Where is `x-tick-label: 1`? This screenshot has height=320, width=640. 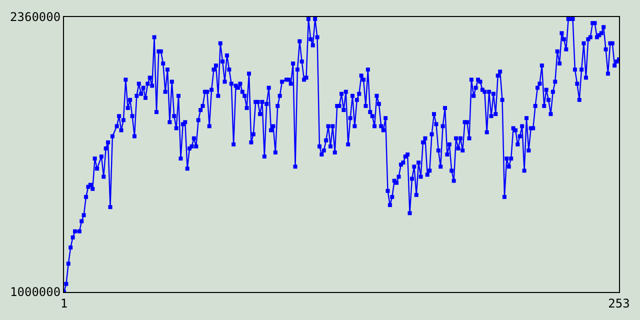
x-tick-label: 1 is located at coordinates (64, 303).